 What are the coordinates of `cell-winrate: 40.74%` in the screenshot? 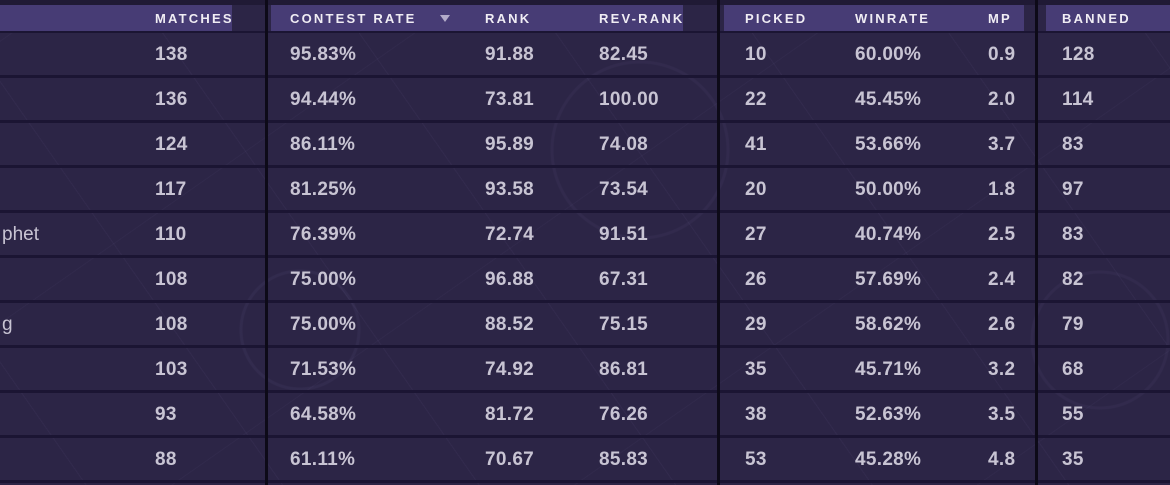 It's located at (888, 234).